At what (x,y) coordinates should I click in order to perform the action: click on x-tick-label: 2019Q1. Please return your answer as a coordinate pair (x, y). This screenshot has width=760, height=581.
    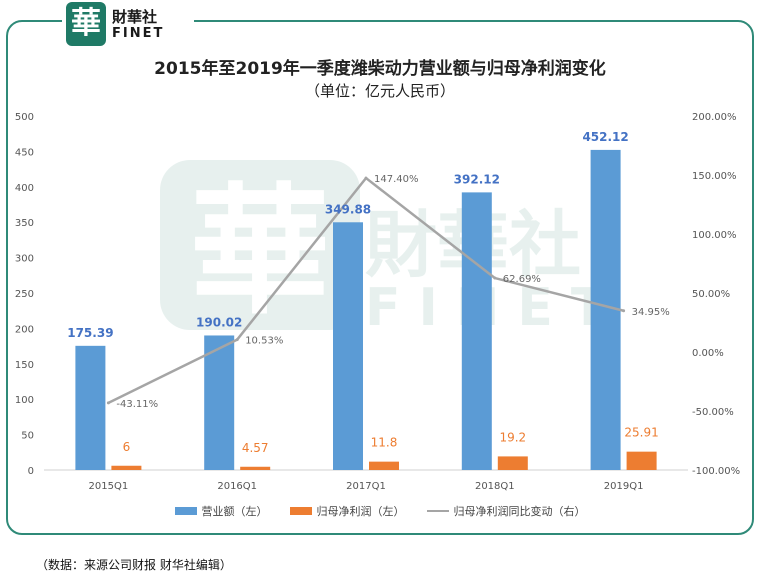
    Looking at the image, I should click on (624, 486).